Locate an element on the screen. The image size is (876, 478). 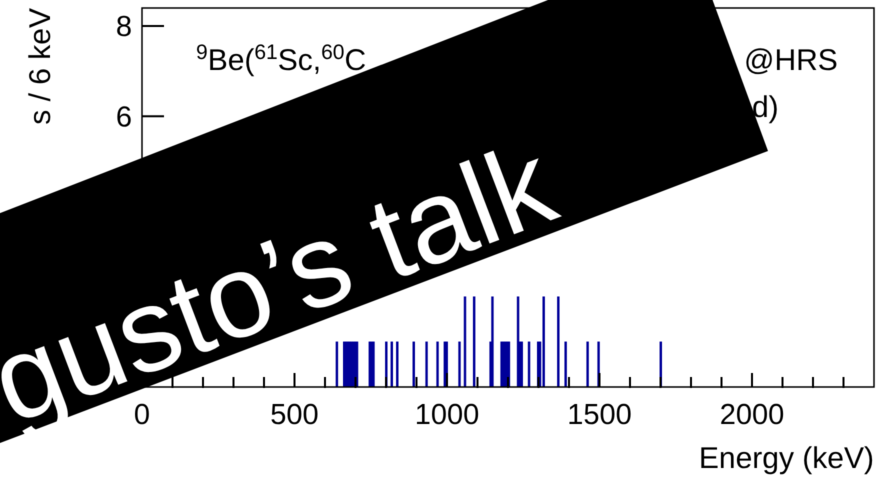
annotation: d) is located at coordinates (765, 107).